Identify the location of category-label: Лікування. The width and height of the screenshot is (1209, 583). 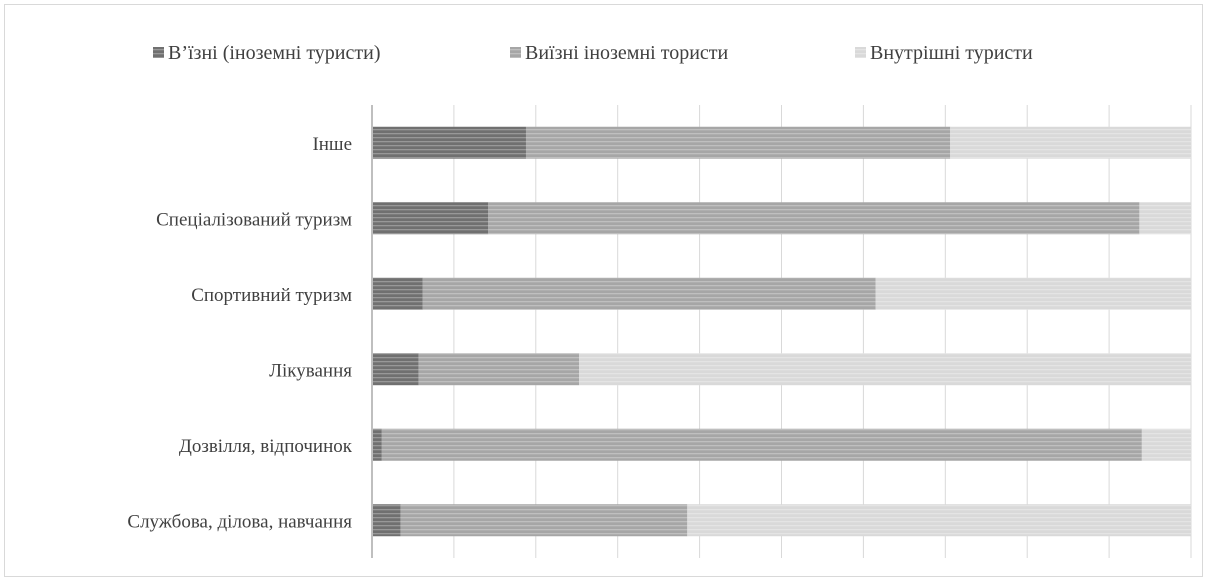
(310, 370).